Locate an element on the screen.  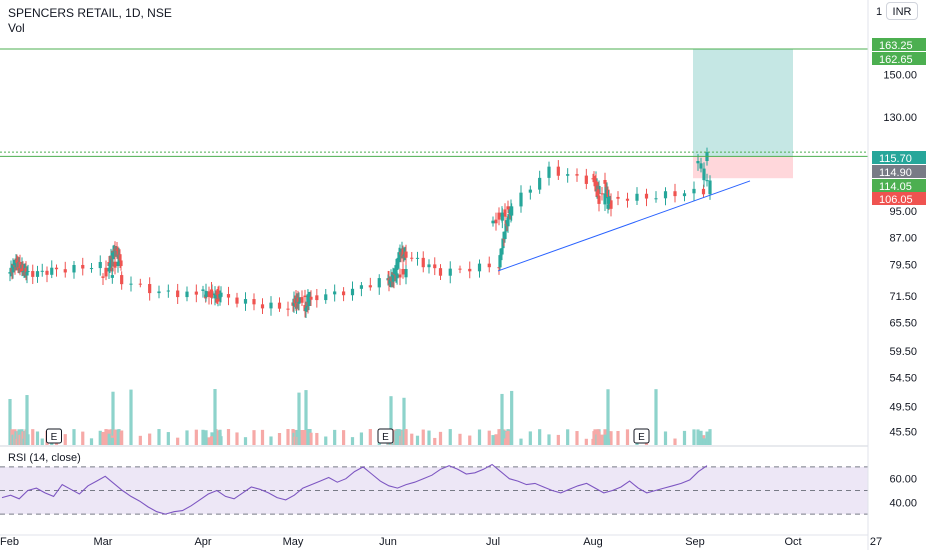
time-tick-label: Mar is located at coordinates (103, 542).